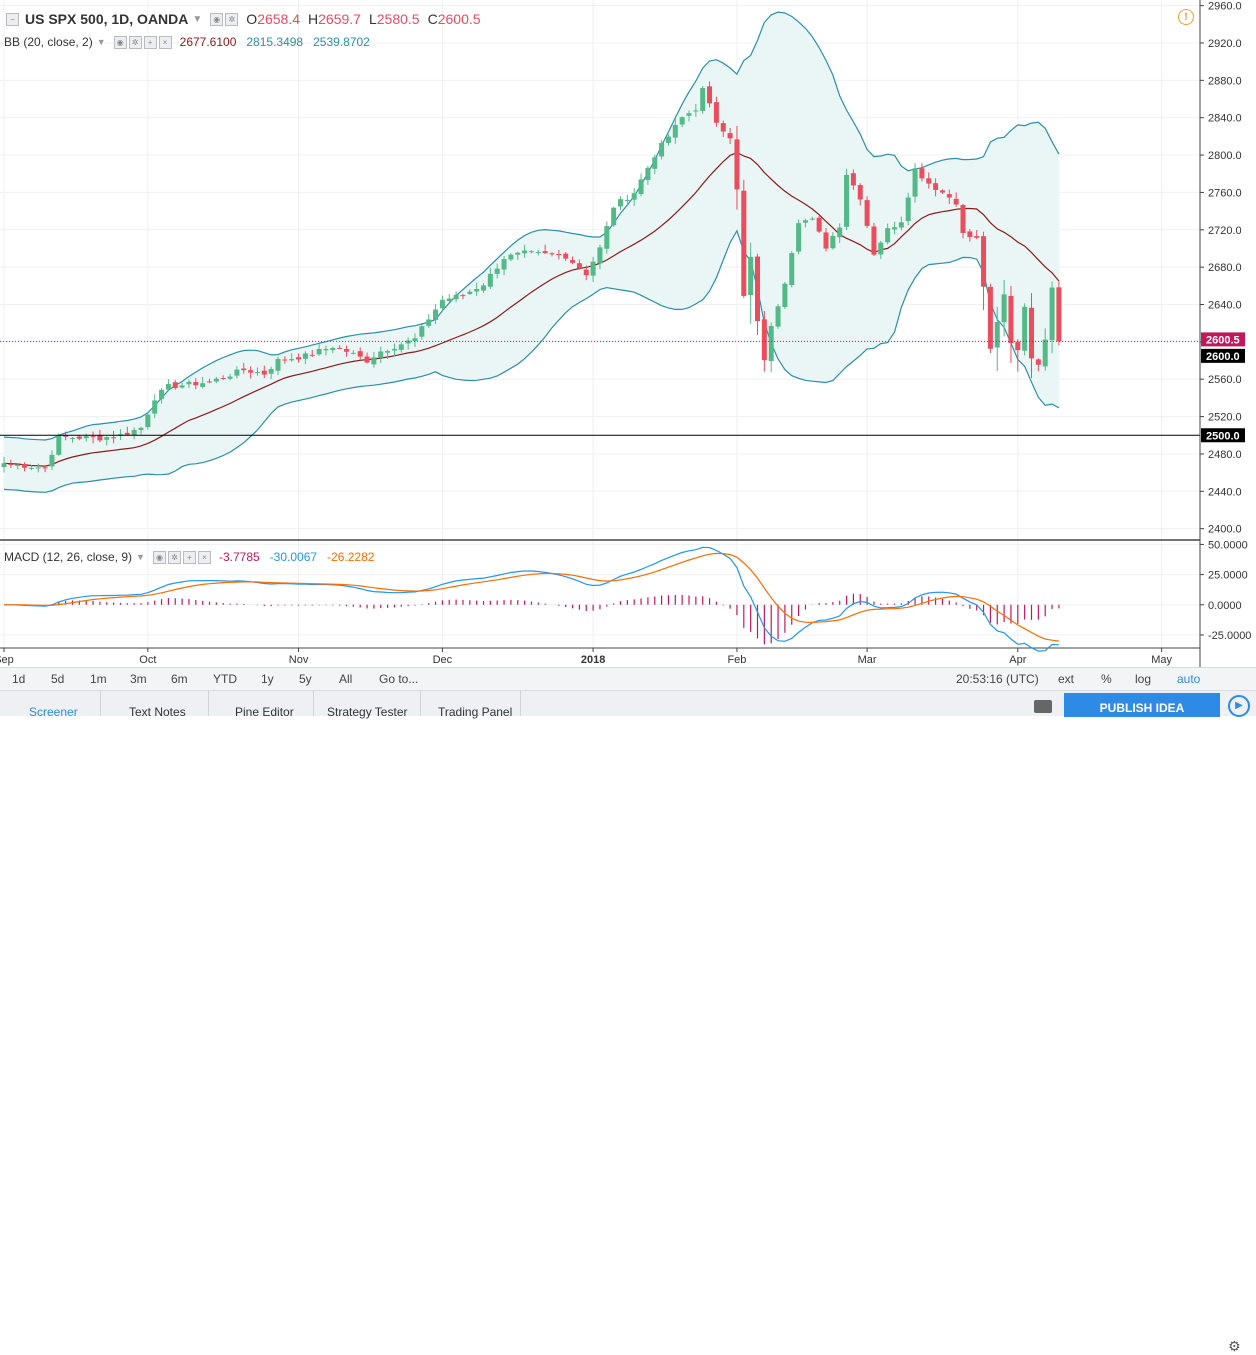 The width and height of the screenshot is (1256, 1355). I want to click on tab-strategy-tester: Strategy Tester, so click(367, 712).